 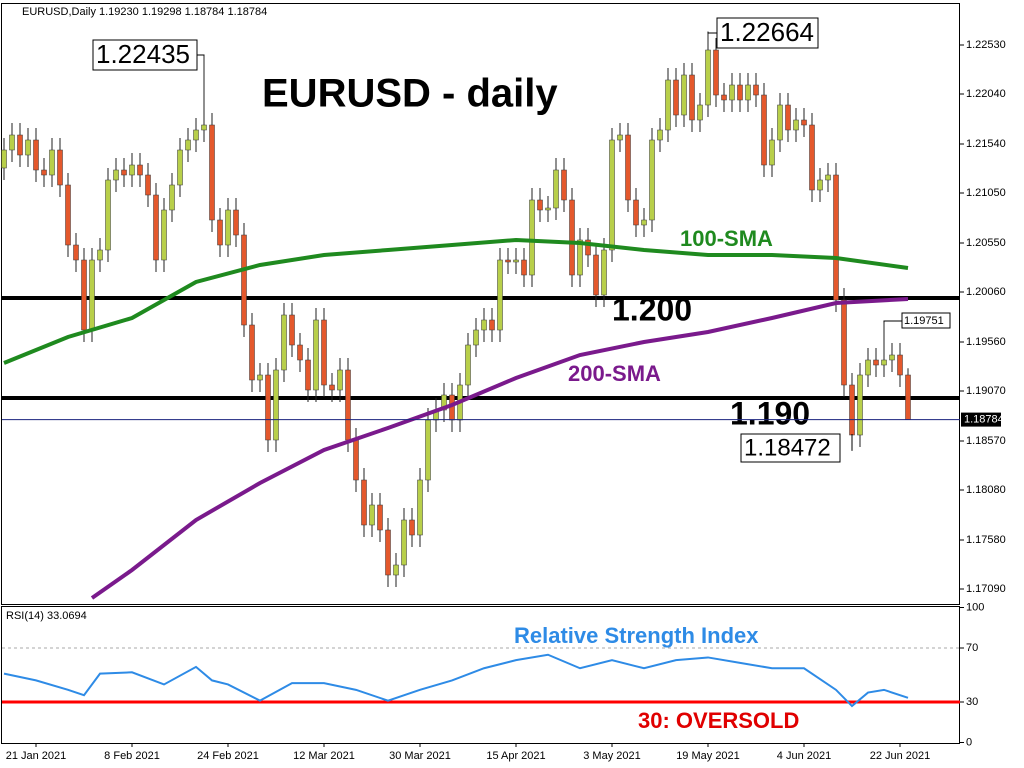 I want to click on y-tick-label: 100, so click(x=975, y=607).